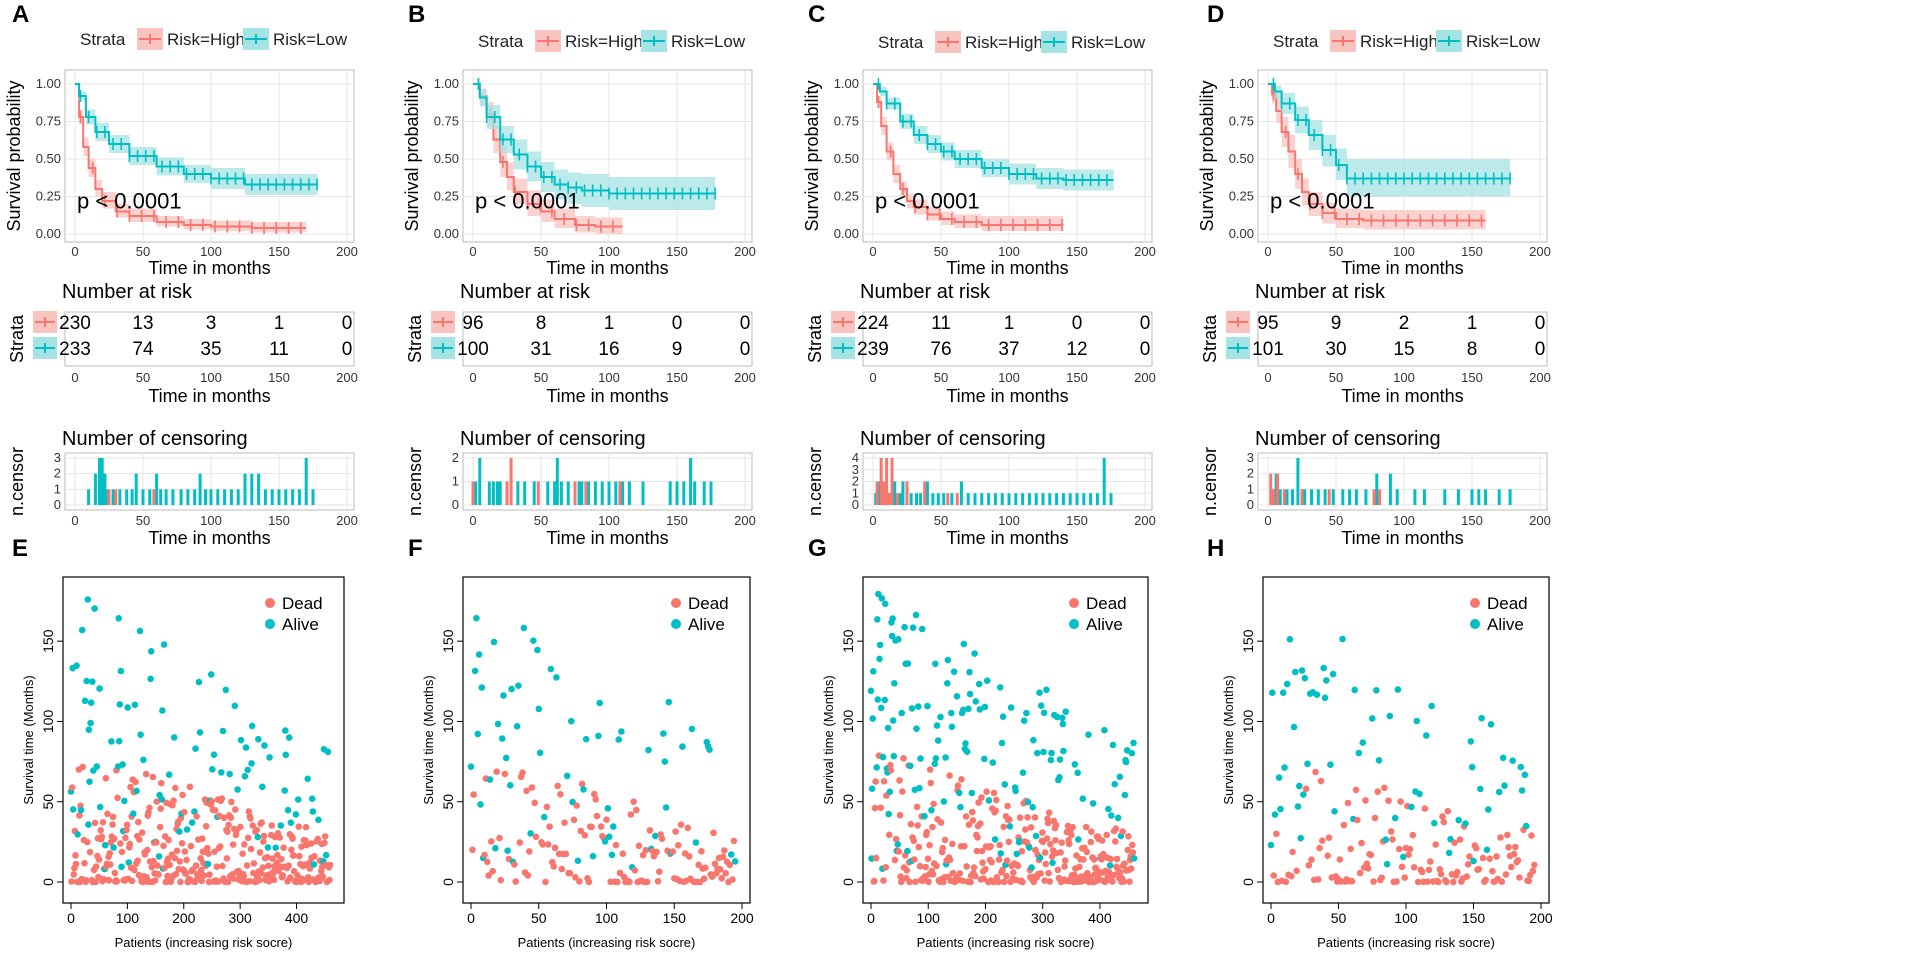 The image size is (1920, 964). I want to click on panel-letter-c: C, so click(816, 14).